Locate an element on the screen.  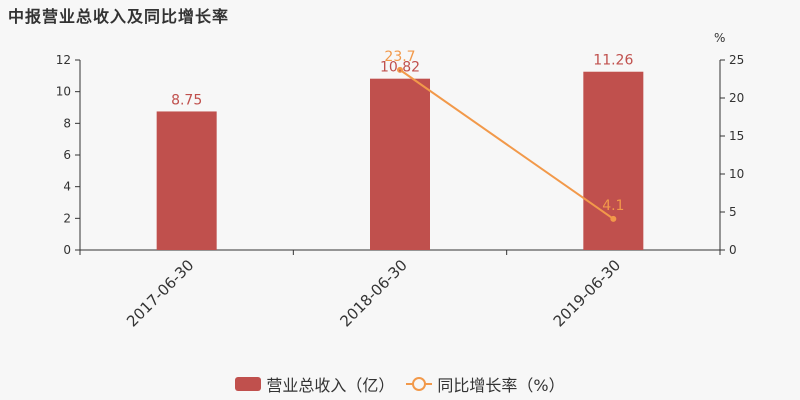
y-left-tick-label: 4 is located at coordinates (67, 187).